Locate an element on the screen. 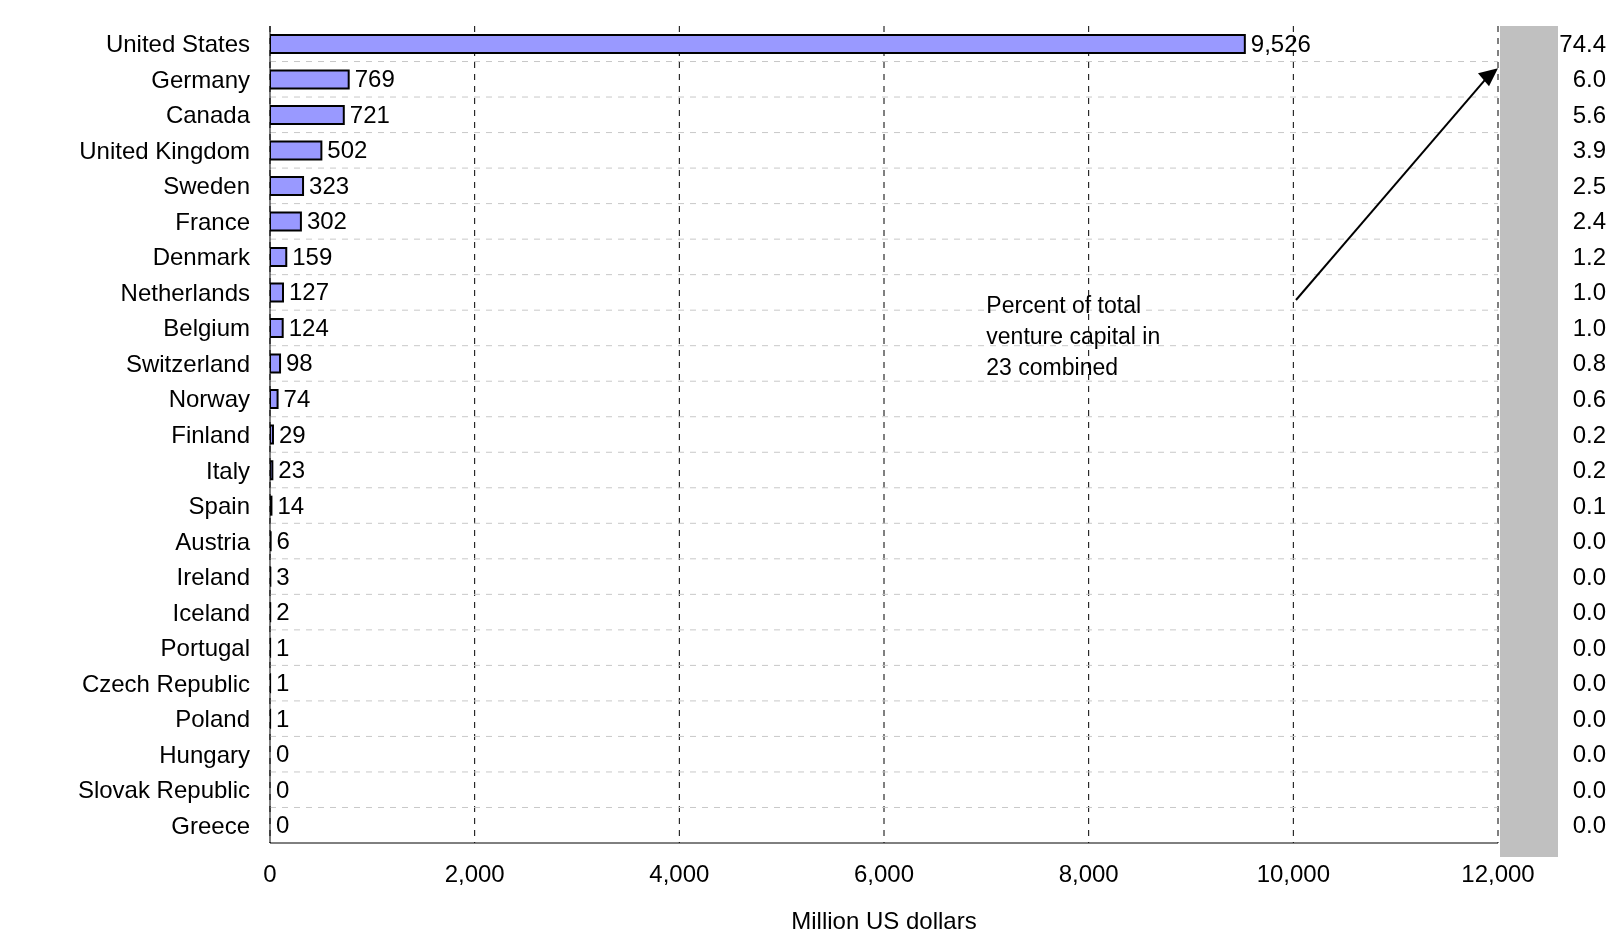 The height and width of the screenshot is (944, 1619). text: 0.1 is located at coordinates (1589, 505).